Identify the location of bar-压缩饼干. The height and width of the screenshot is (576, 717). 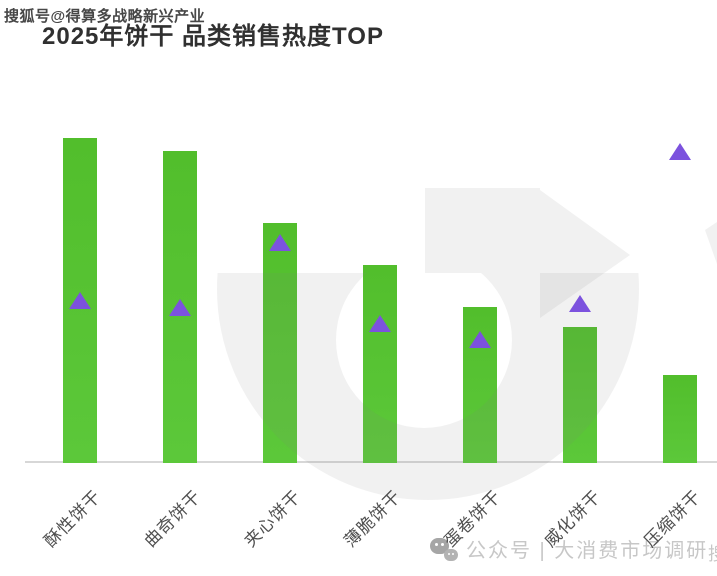
(680, 419).